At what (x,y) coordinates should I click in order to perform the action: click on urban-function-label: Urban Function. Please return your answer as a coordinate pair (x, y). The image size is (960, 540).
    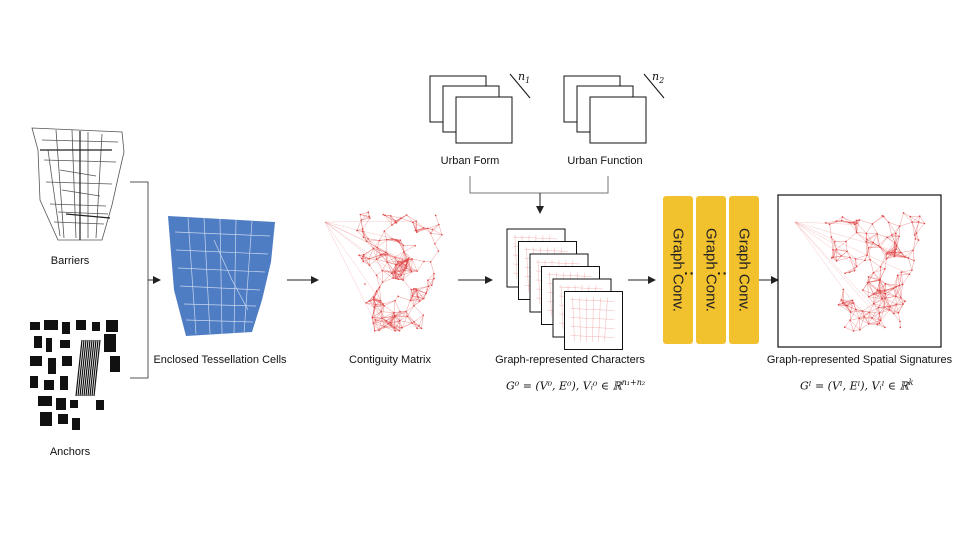
    Looking at the image, I should click on (605, 161).